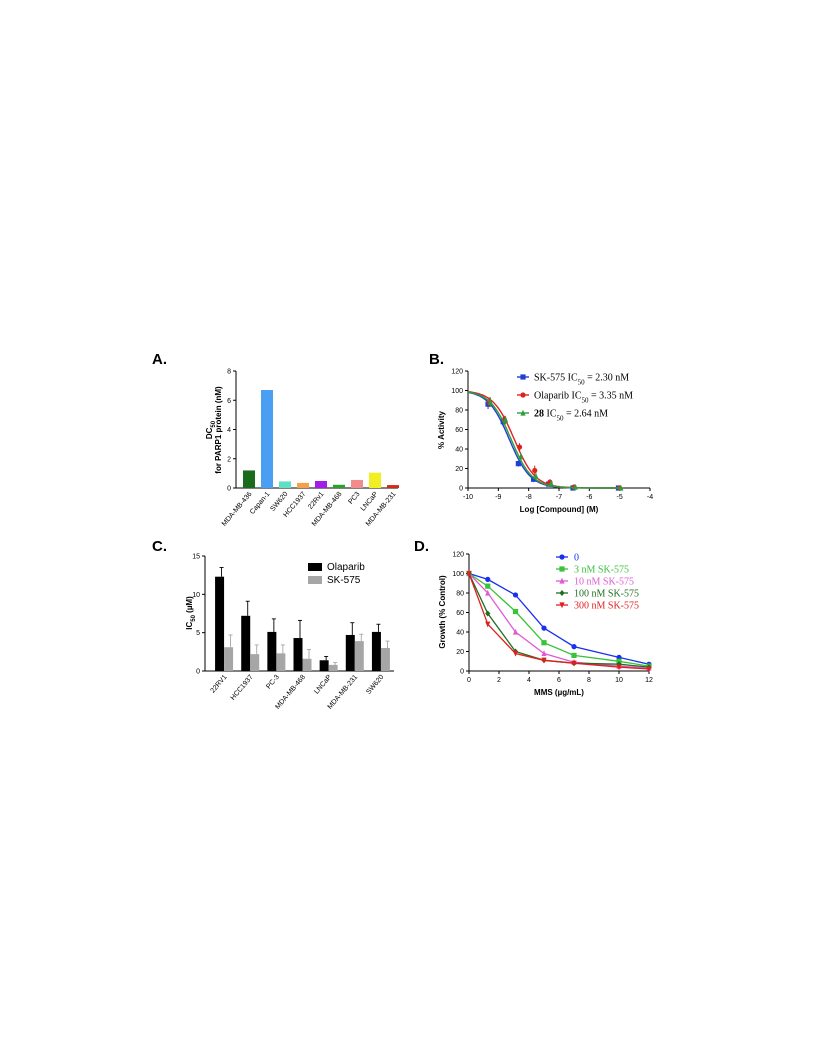 The width and height of the screenshot is (816, 1056). What do you see at coordinates (196, 595) in the screenshot?
I see `panel-c-y-tick-label: 10` at bounding box center [196, 595].